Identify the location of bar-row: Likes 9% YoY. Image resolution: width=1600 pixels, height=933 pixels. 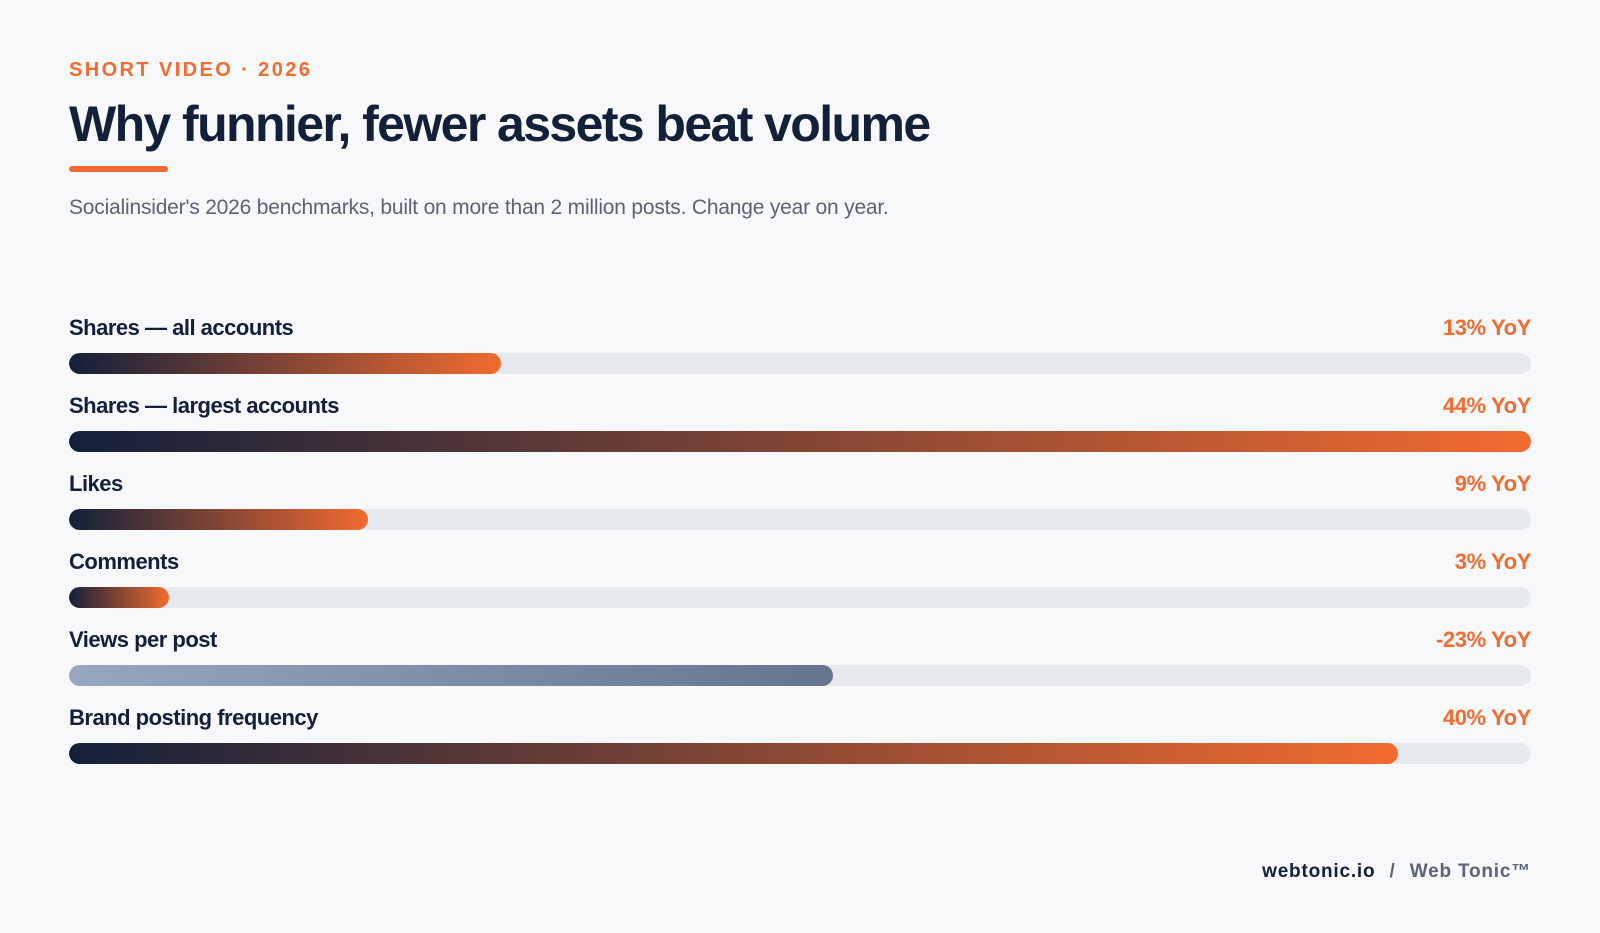
(800, 508).